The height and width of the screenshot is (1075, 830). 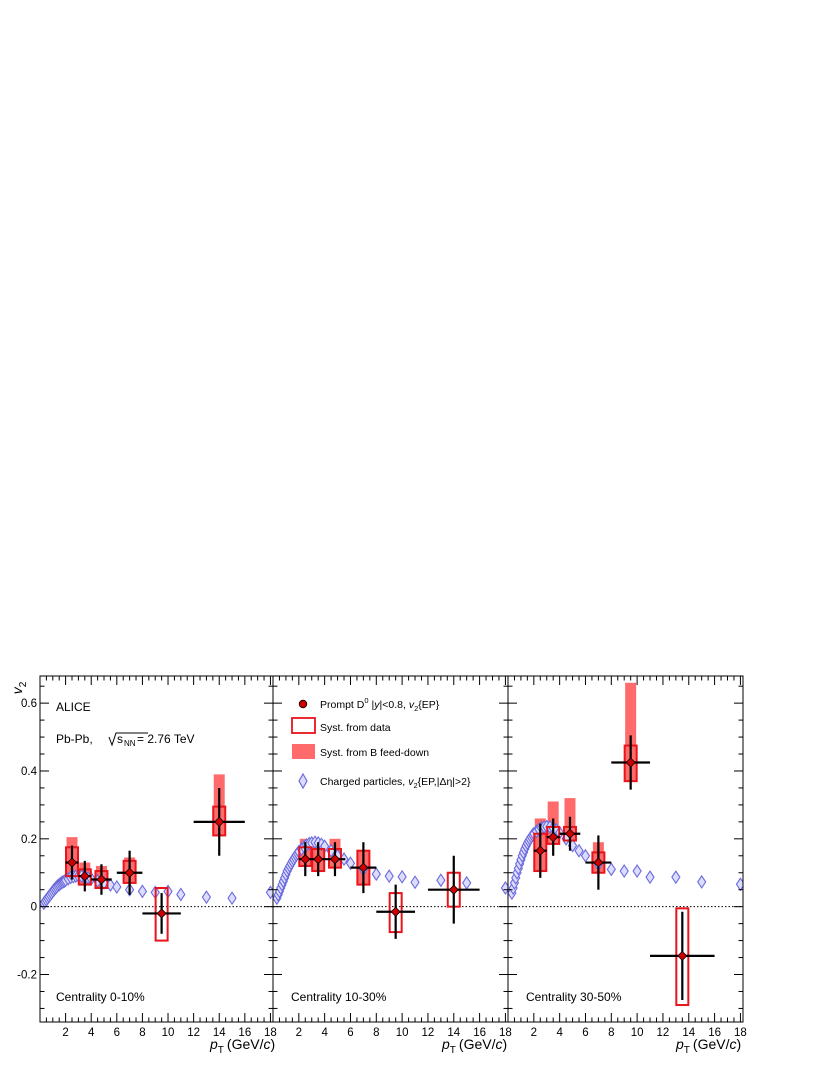 I want to click on x-tick-label-1-7: 16, so click(x=479, y=1033).